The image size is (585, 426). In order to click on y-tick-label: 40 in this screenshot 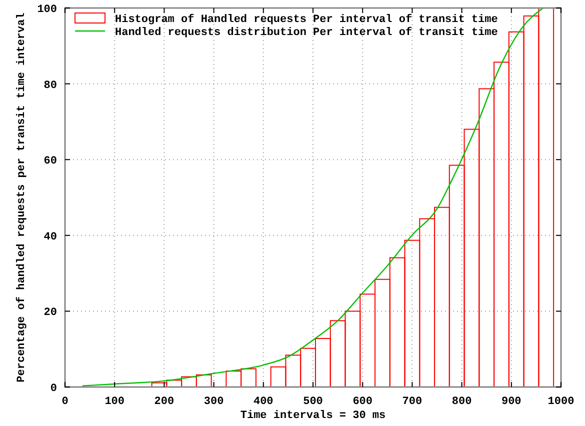, I will do `click(50, 237)`.